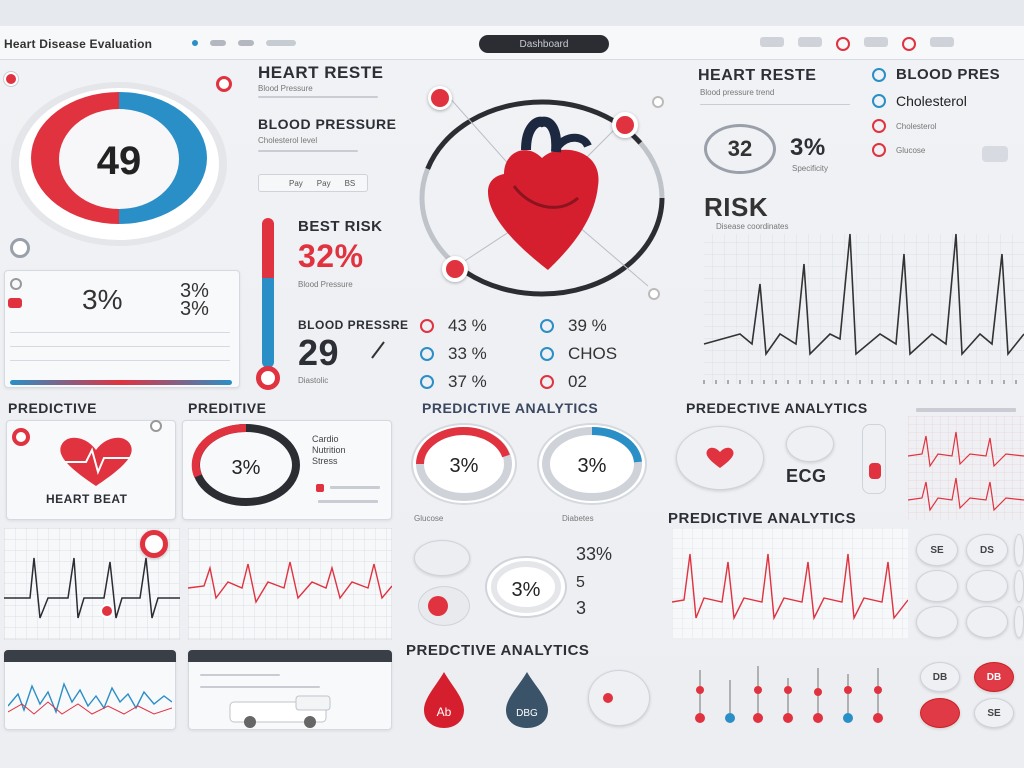 Image resolution: width=1024 pixels, height=768 pixels. Describe the element at coordinates (806, 476) in the screenshot. I see `ecg-label: ECG` at that location.